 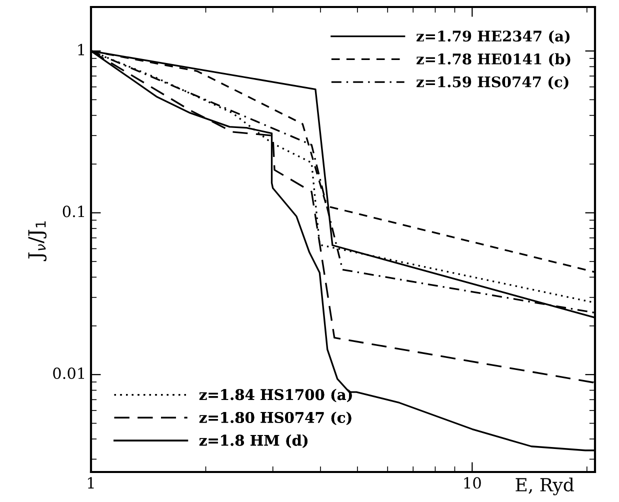 What do you see at coordinates (492, 83) in the screenshot?
I see `legend-label: z=1.59 HS0747 (c)` at bounding box center [492, 83].